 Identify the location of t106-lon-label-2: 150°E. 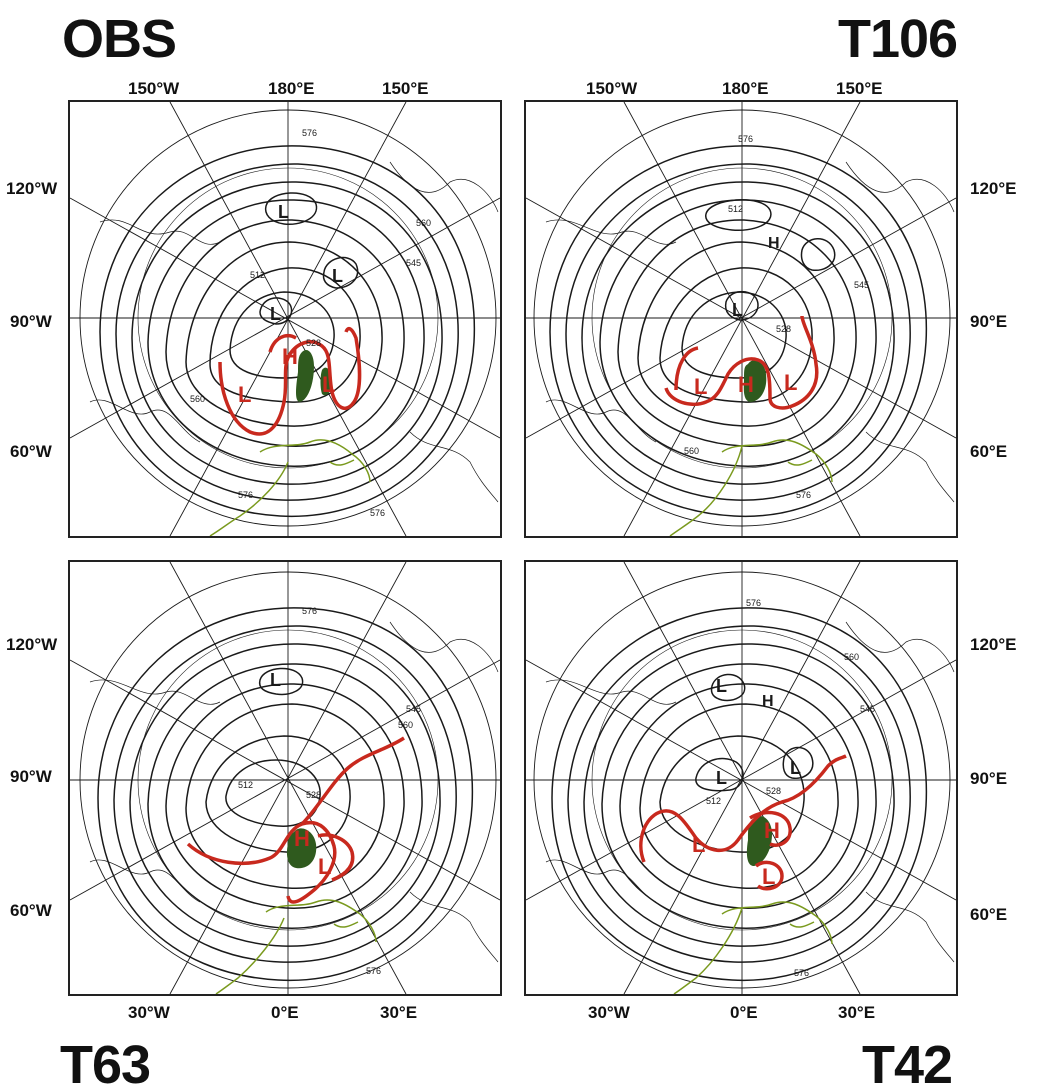
(859, 88).